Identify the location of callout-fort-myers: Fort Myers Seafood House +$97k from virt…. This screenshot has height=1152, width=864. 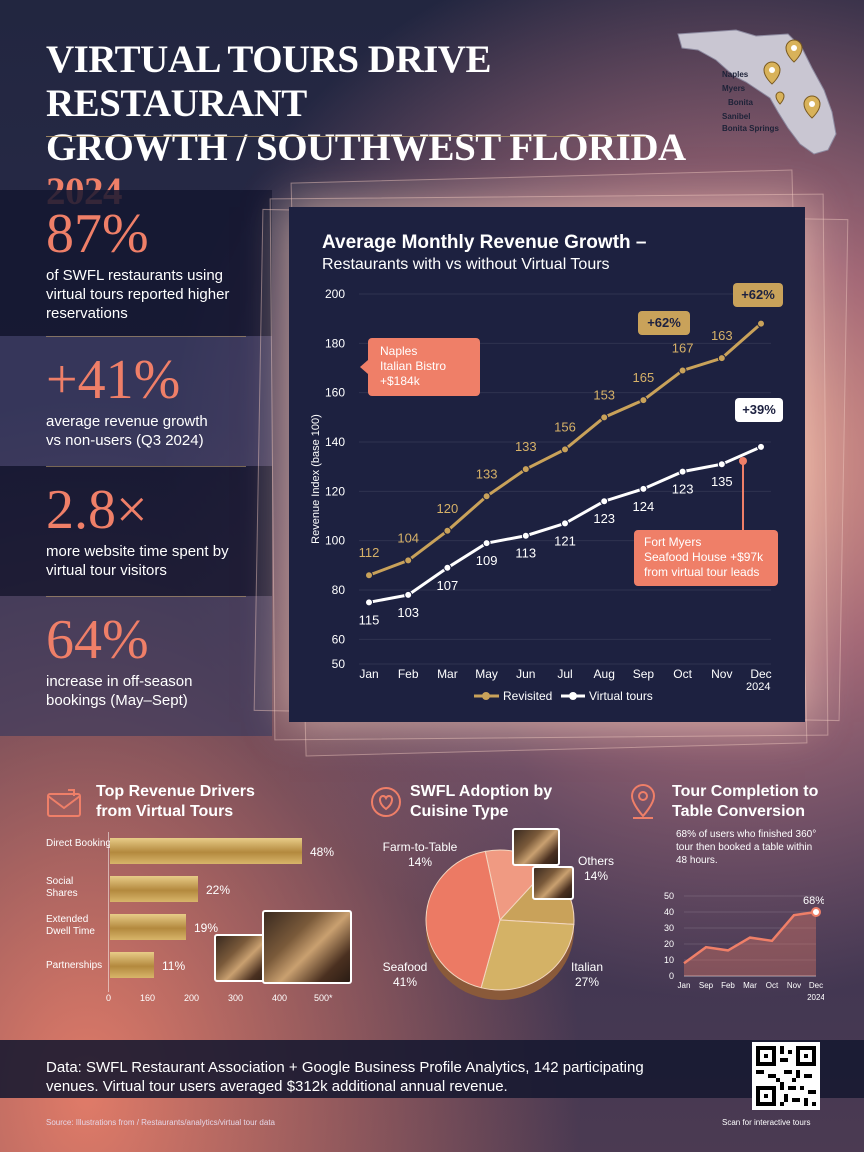
(706, 558).